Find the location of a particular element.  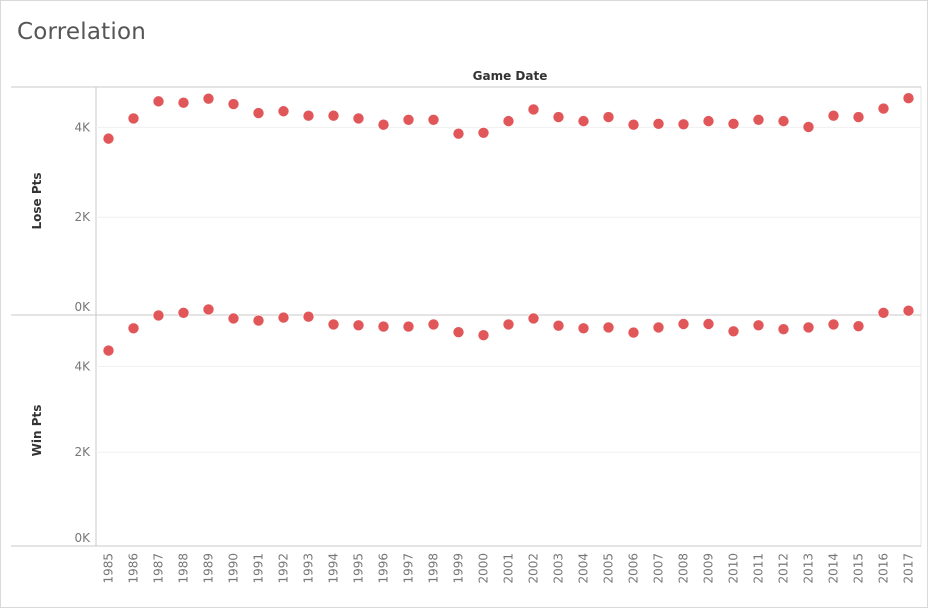

x-tick-label: 2014 is located at coordinates (834, 568).